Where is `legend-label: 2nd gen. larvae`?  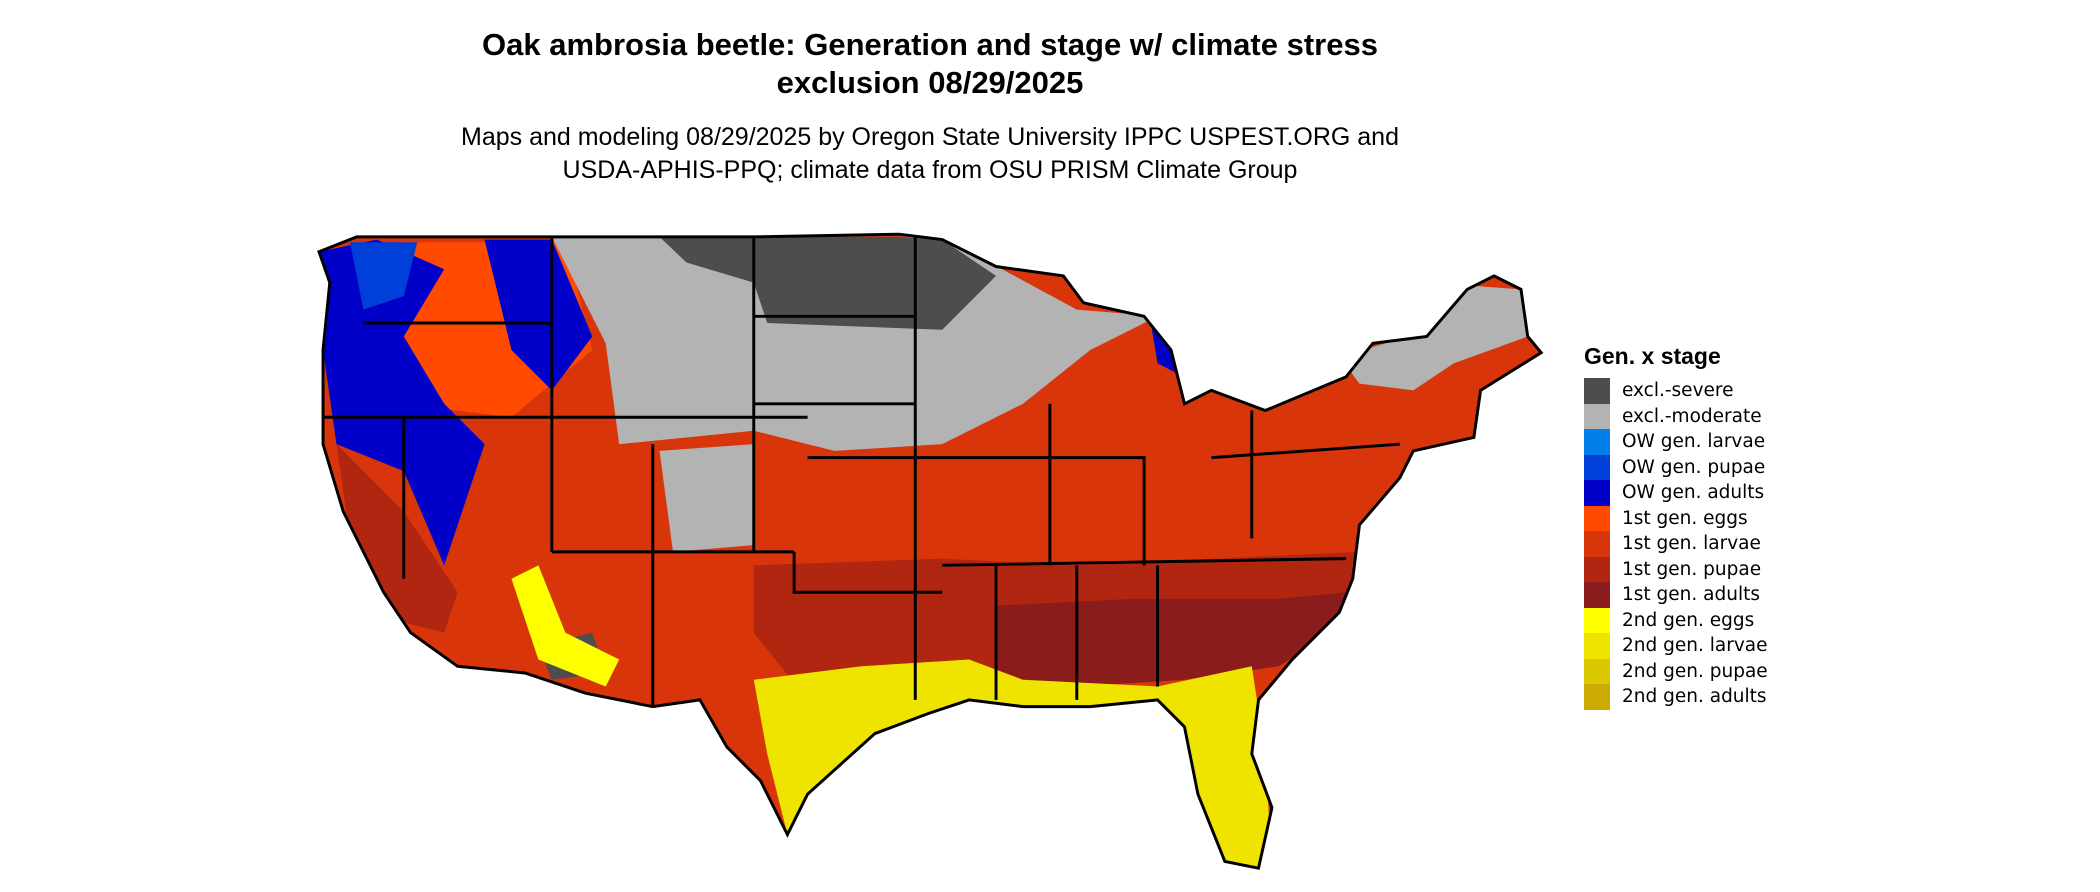 legend-label: 2nd gen. larvae is located at coordinates (1695, 646).